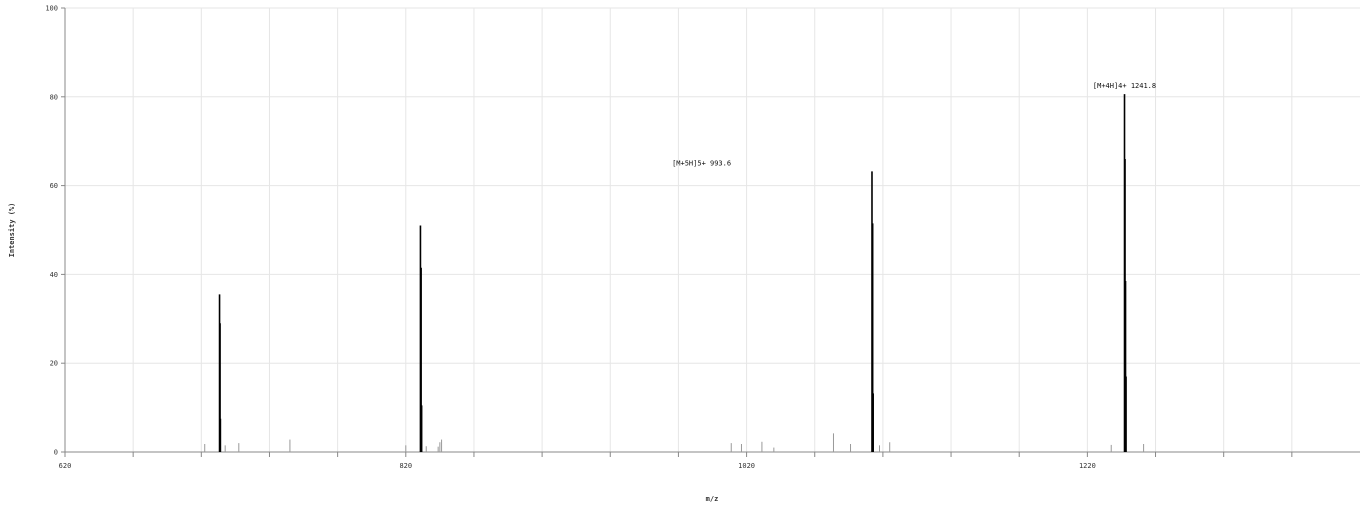 The width and height of the screenshot is (1368, 506). Describe the element at coordinates (1124, 86) in the screenshot. I see `peak-annotation: [M+4H]4+ 1241.8` at that location.